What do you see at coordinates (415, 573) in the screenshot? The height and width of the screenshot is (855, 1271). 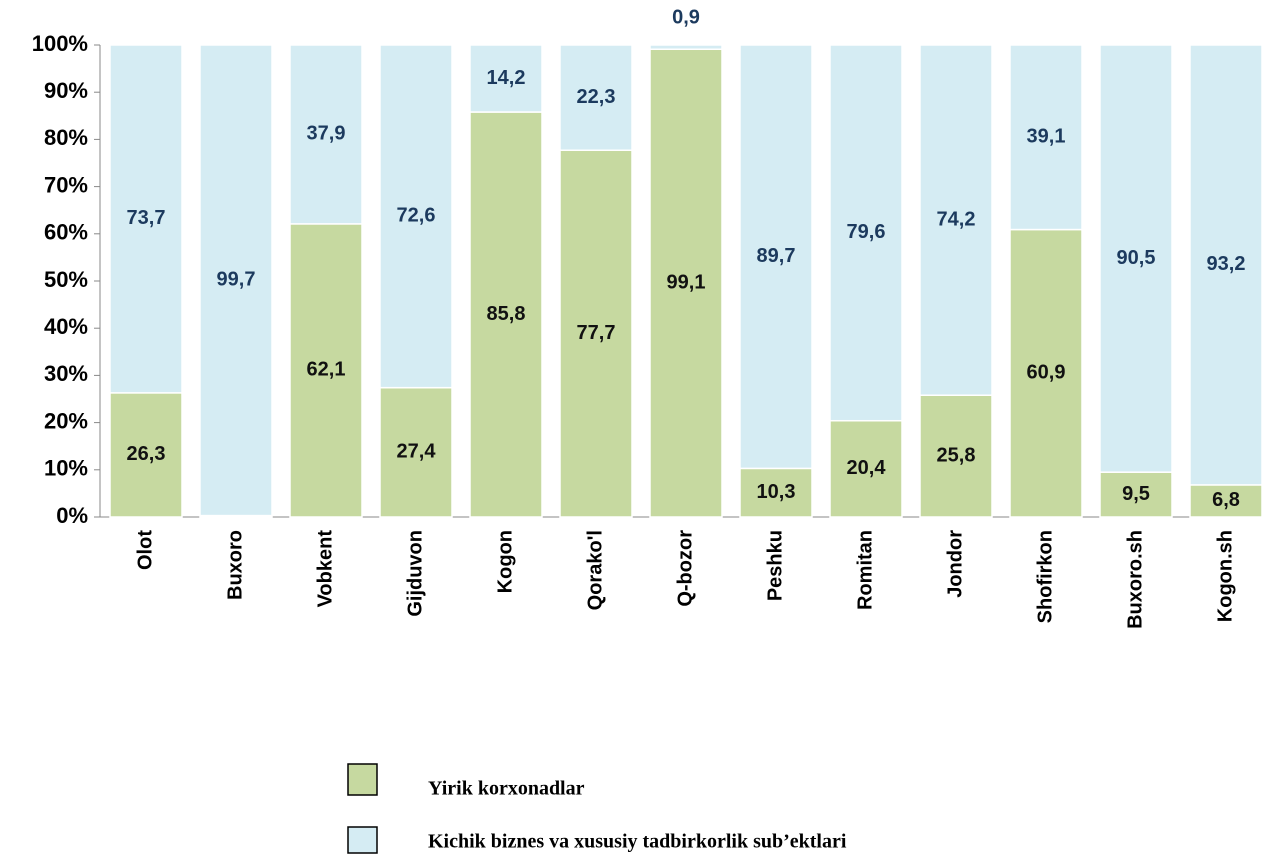 I see `x-tick-label: Gijduvon` at bounding box center [415, 573].